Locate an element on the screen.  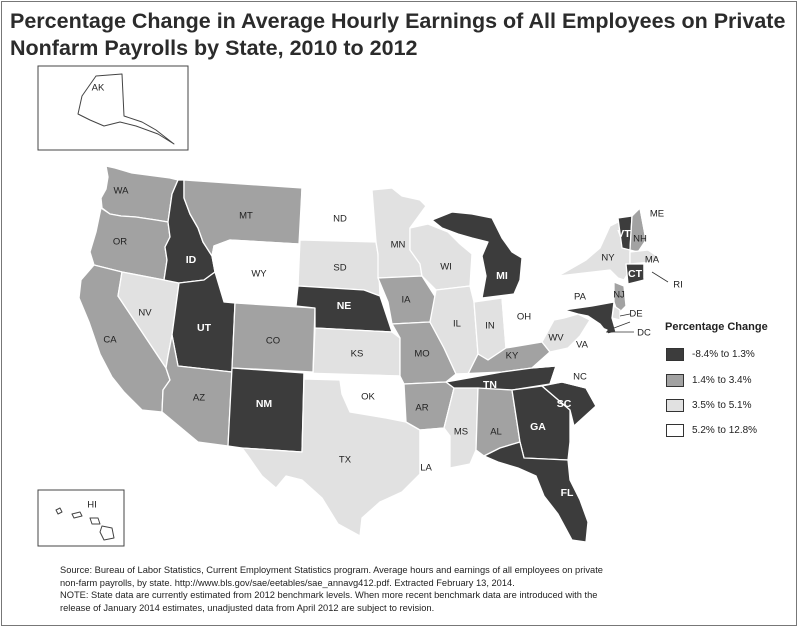
state-label-in: IN is located at coordinates (490, 326).